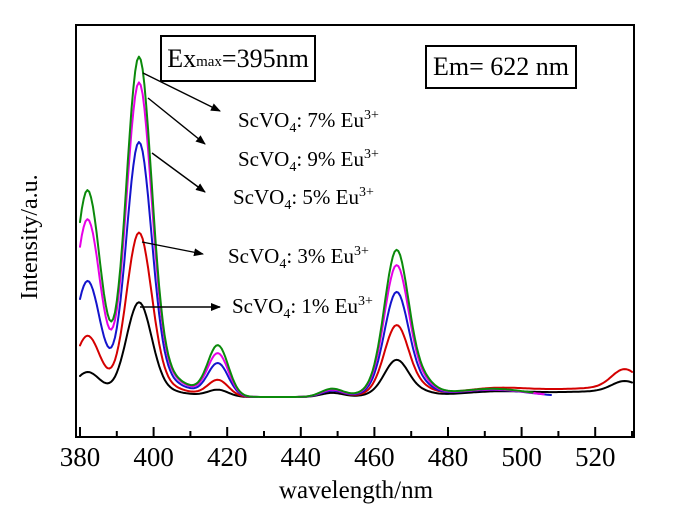 The width and height of the screenshot is (688, 513). Describe the element at coordinates (176, 121) in the screenshot. I see `arrow-to-9pct-label` at that location.